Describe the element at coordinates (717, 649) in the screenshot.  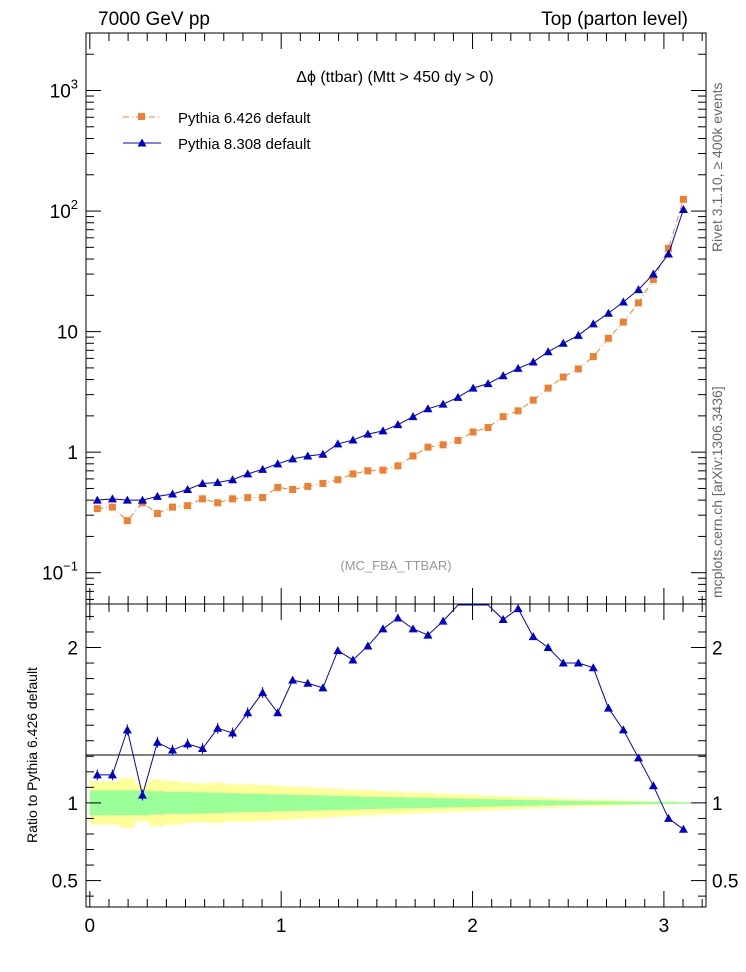
I see `ratio-y-tick-label-right: 2` at that location.